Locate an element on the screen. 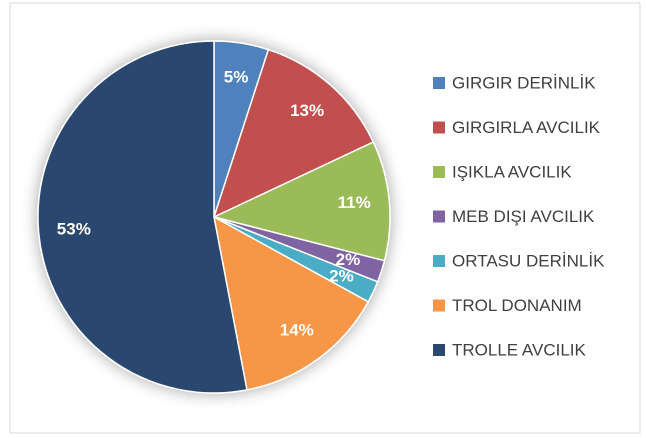 This screenshot has height=438, width=646. data-label: 53% is located at coordinates (74, 229).